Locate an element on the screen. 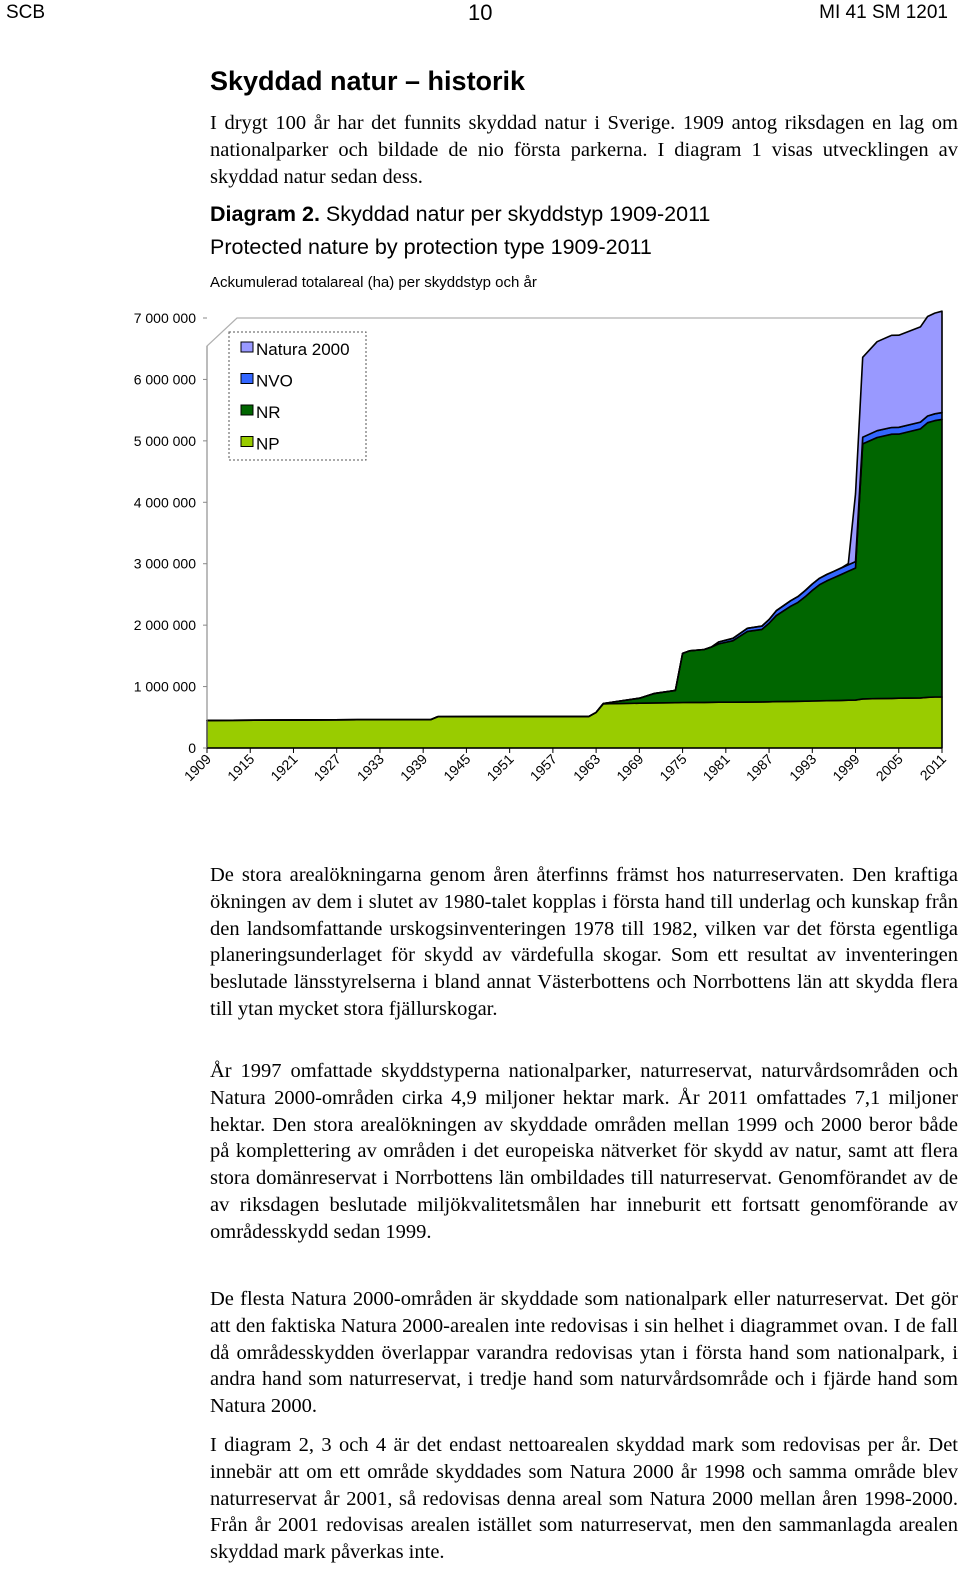 The width and height of the screenshot is (960, 1570). x-tick-label: 1963 is located at coordinates (586, 767).